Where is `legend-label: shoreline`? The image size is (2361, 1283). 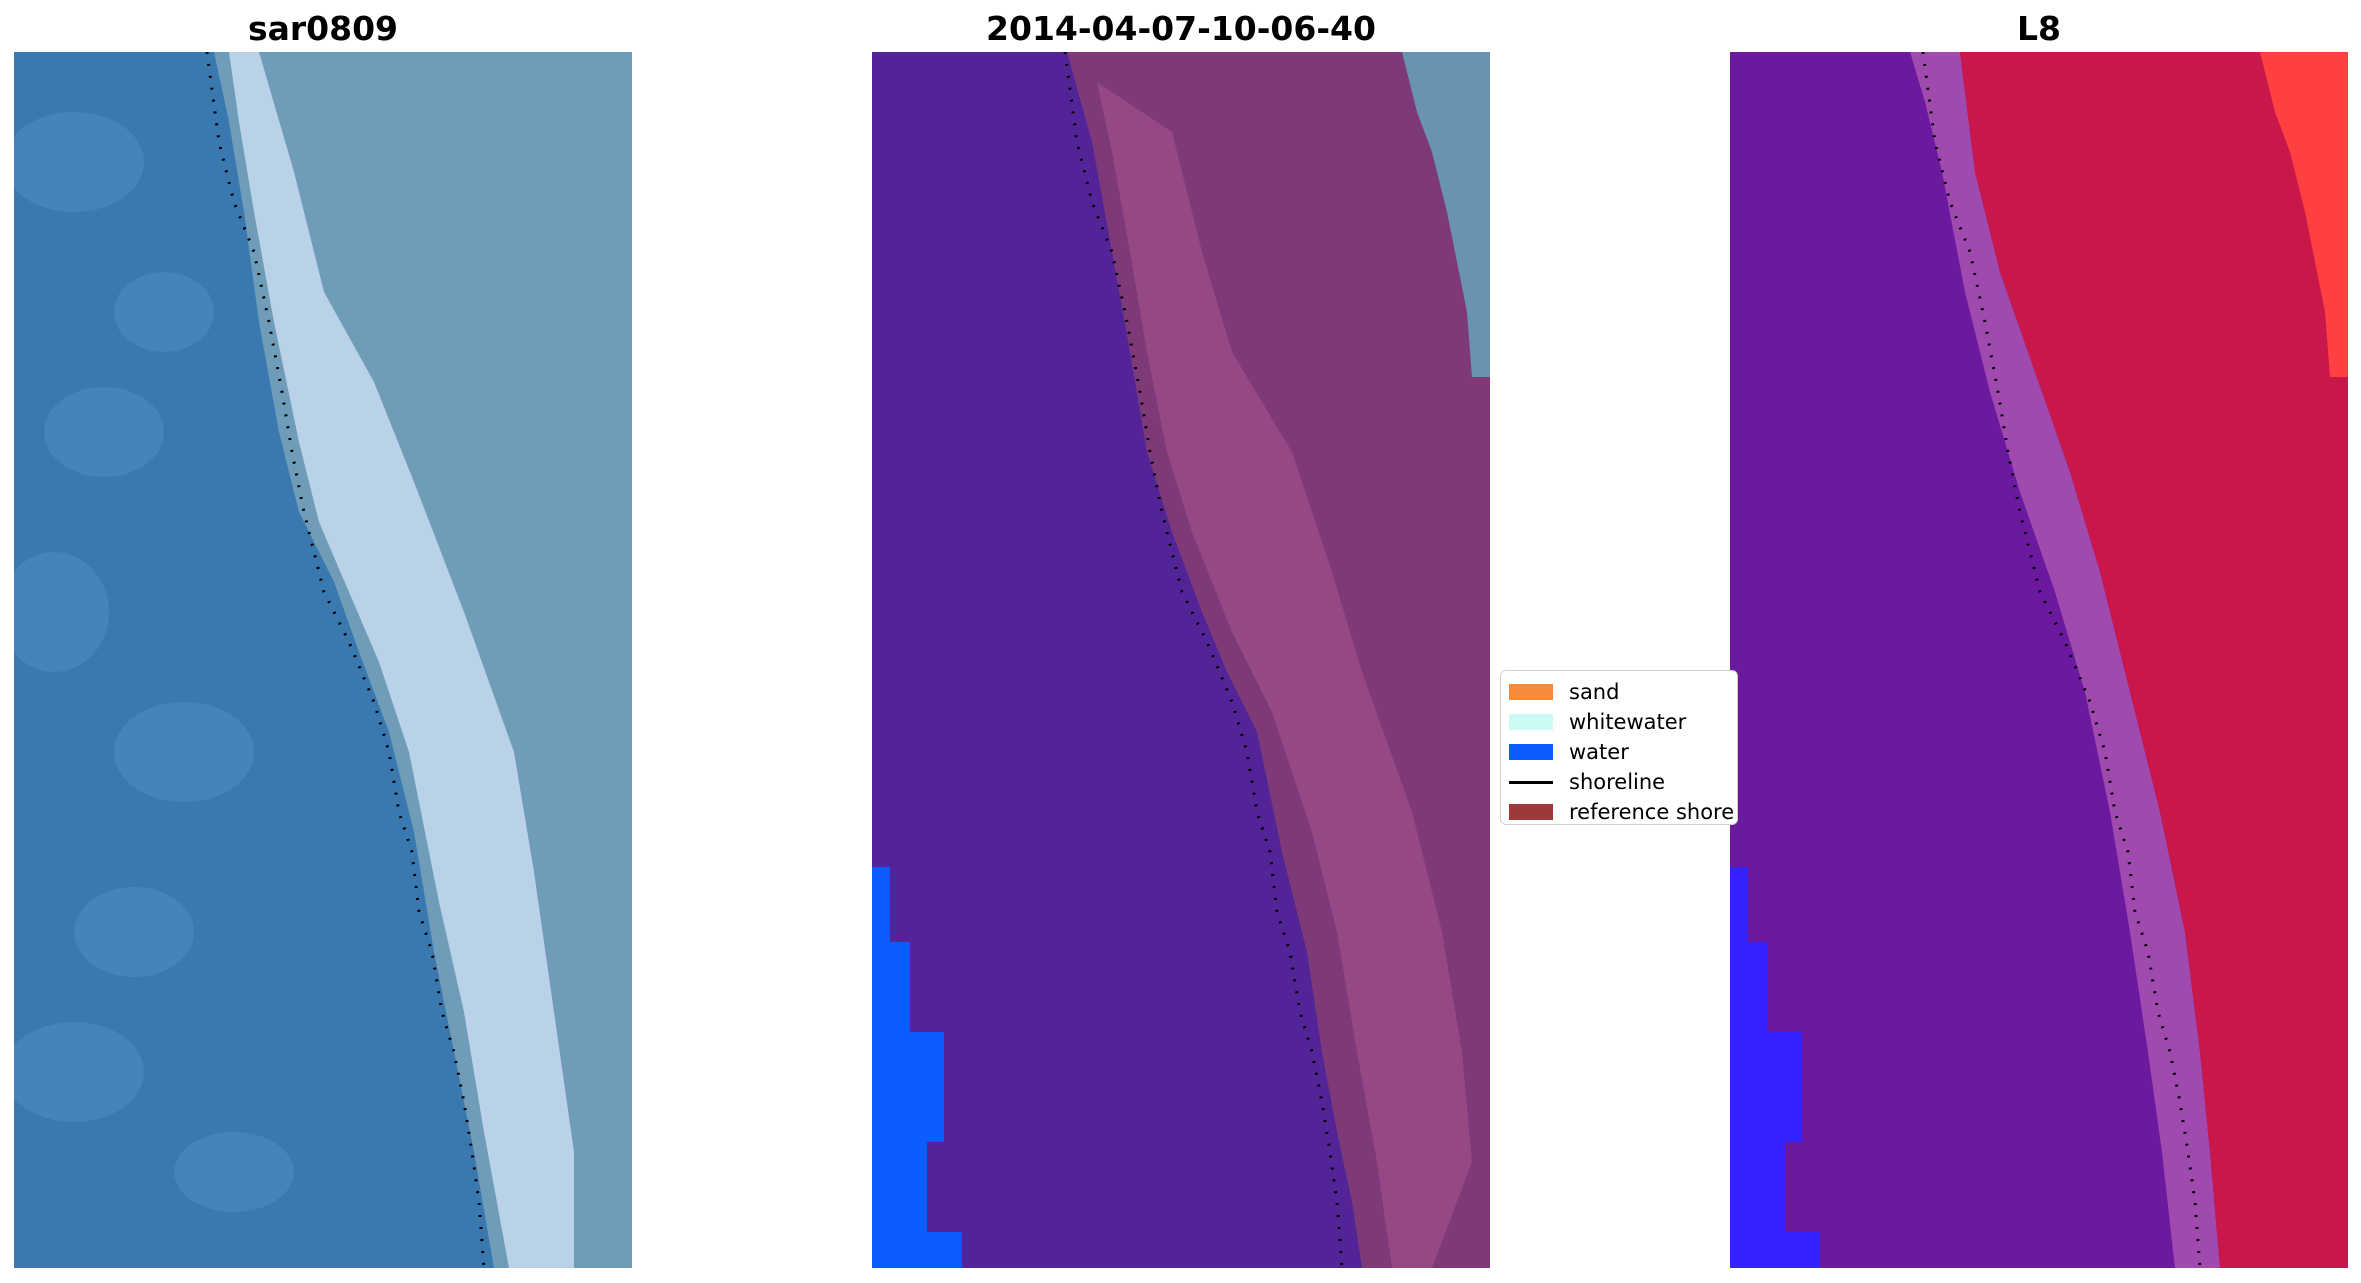 legend-label: shoreline is located at coordinates (1617, 782).